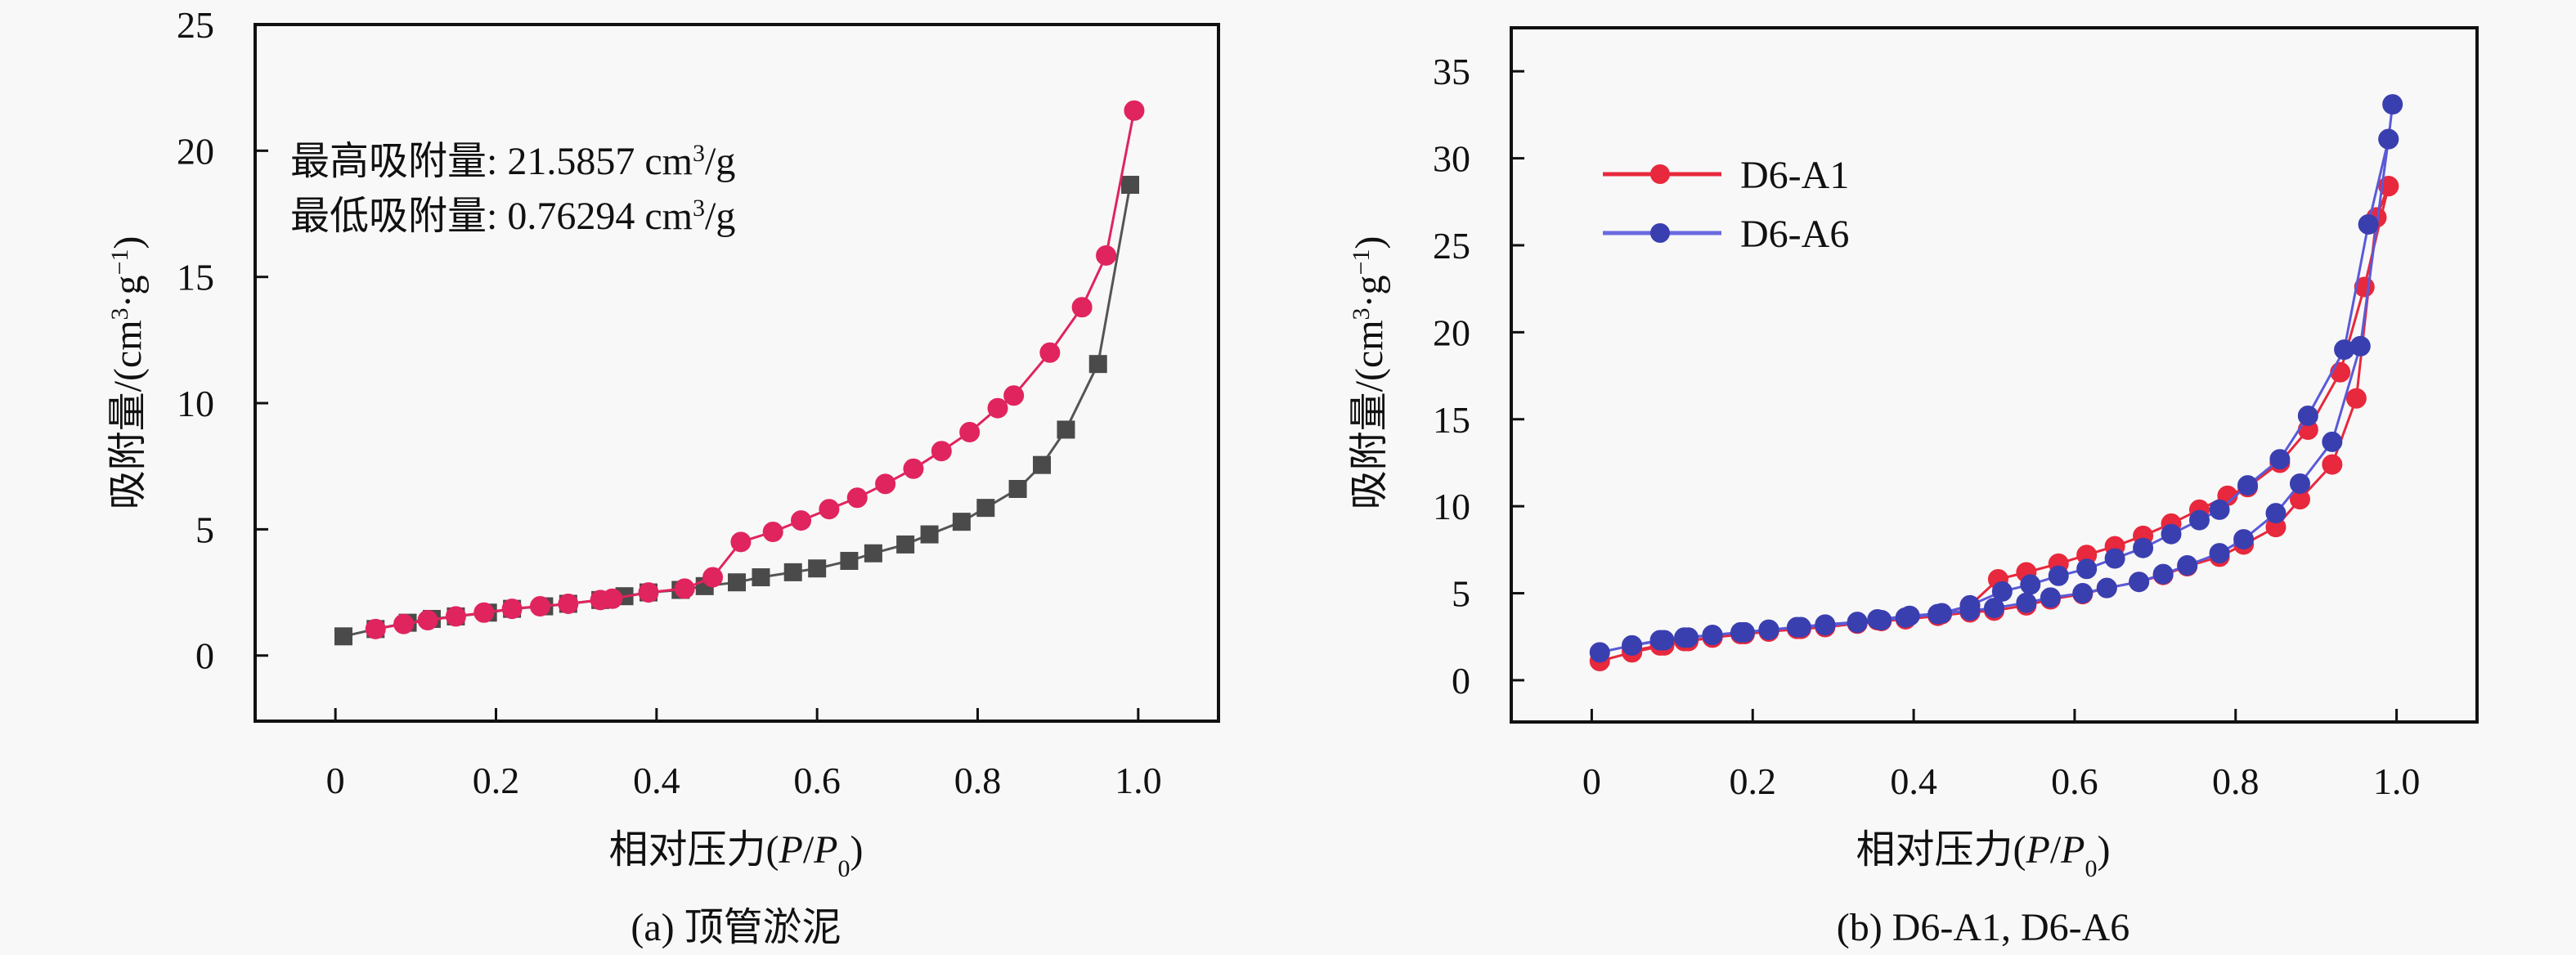 This screenshot has height=955, width=2576. Describe the element at coordinates (1660, 233) in the screenshot. I see `legend-marker-d6-a6` at that location.